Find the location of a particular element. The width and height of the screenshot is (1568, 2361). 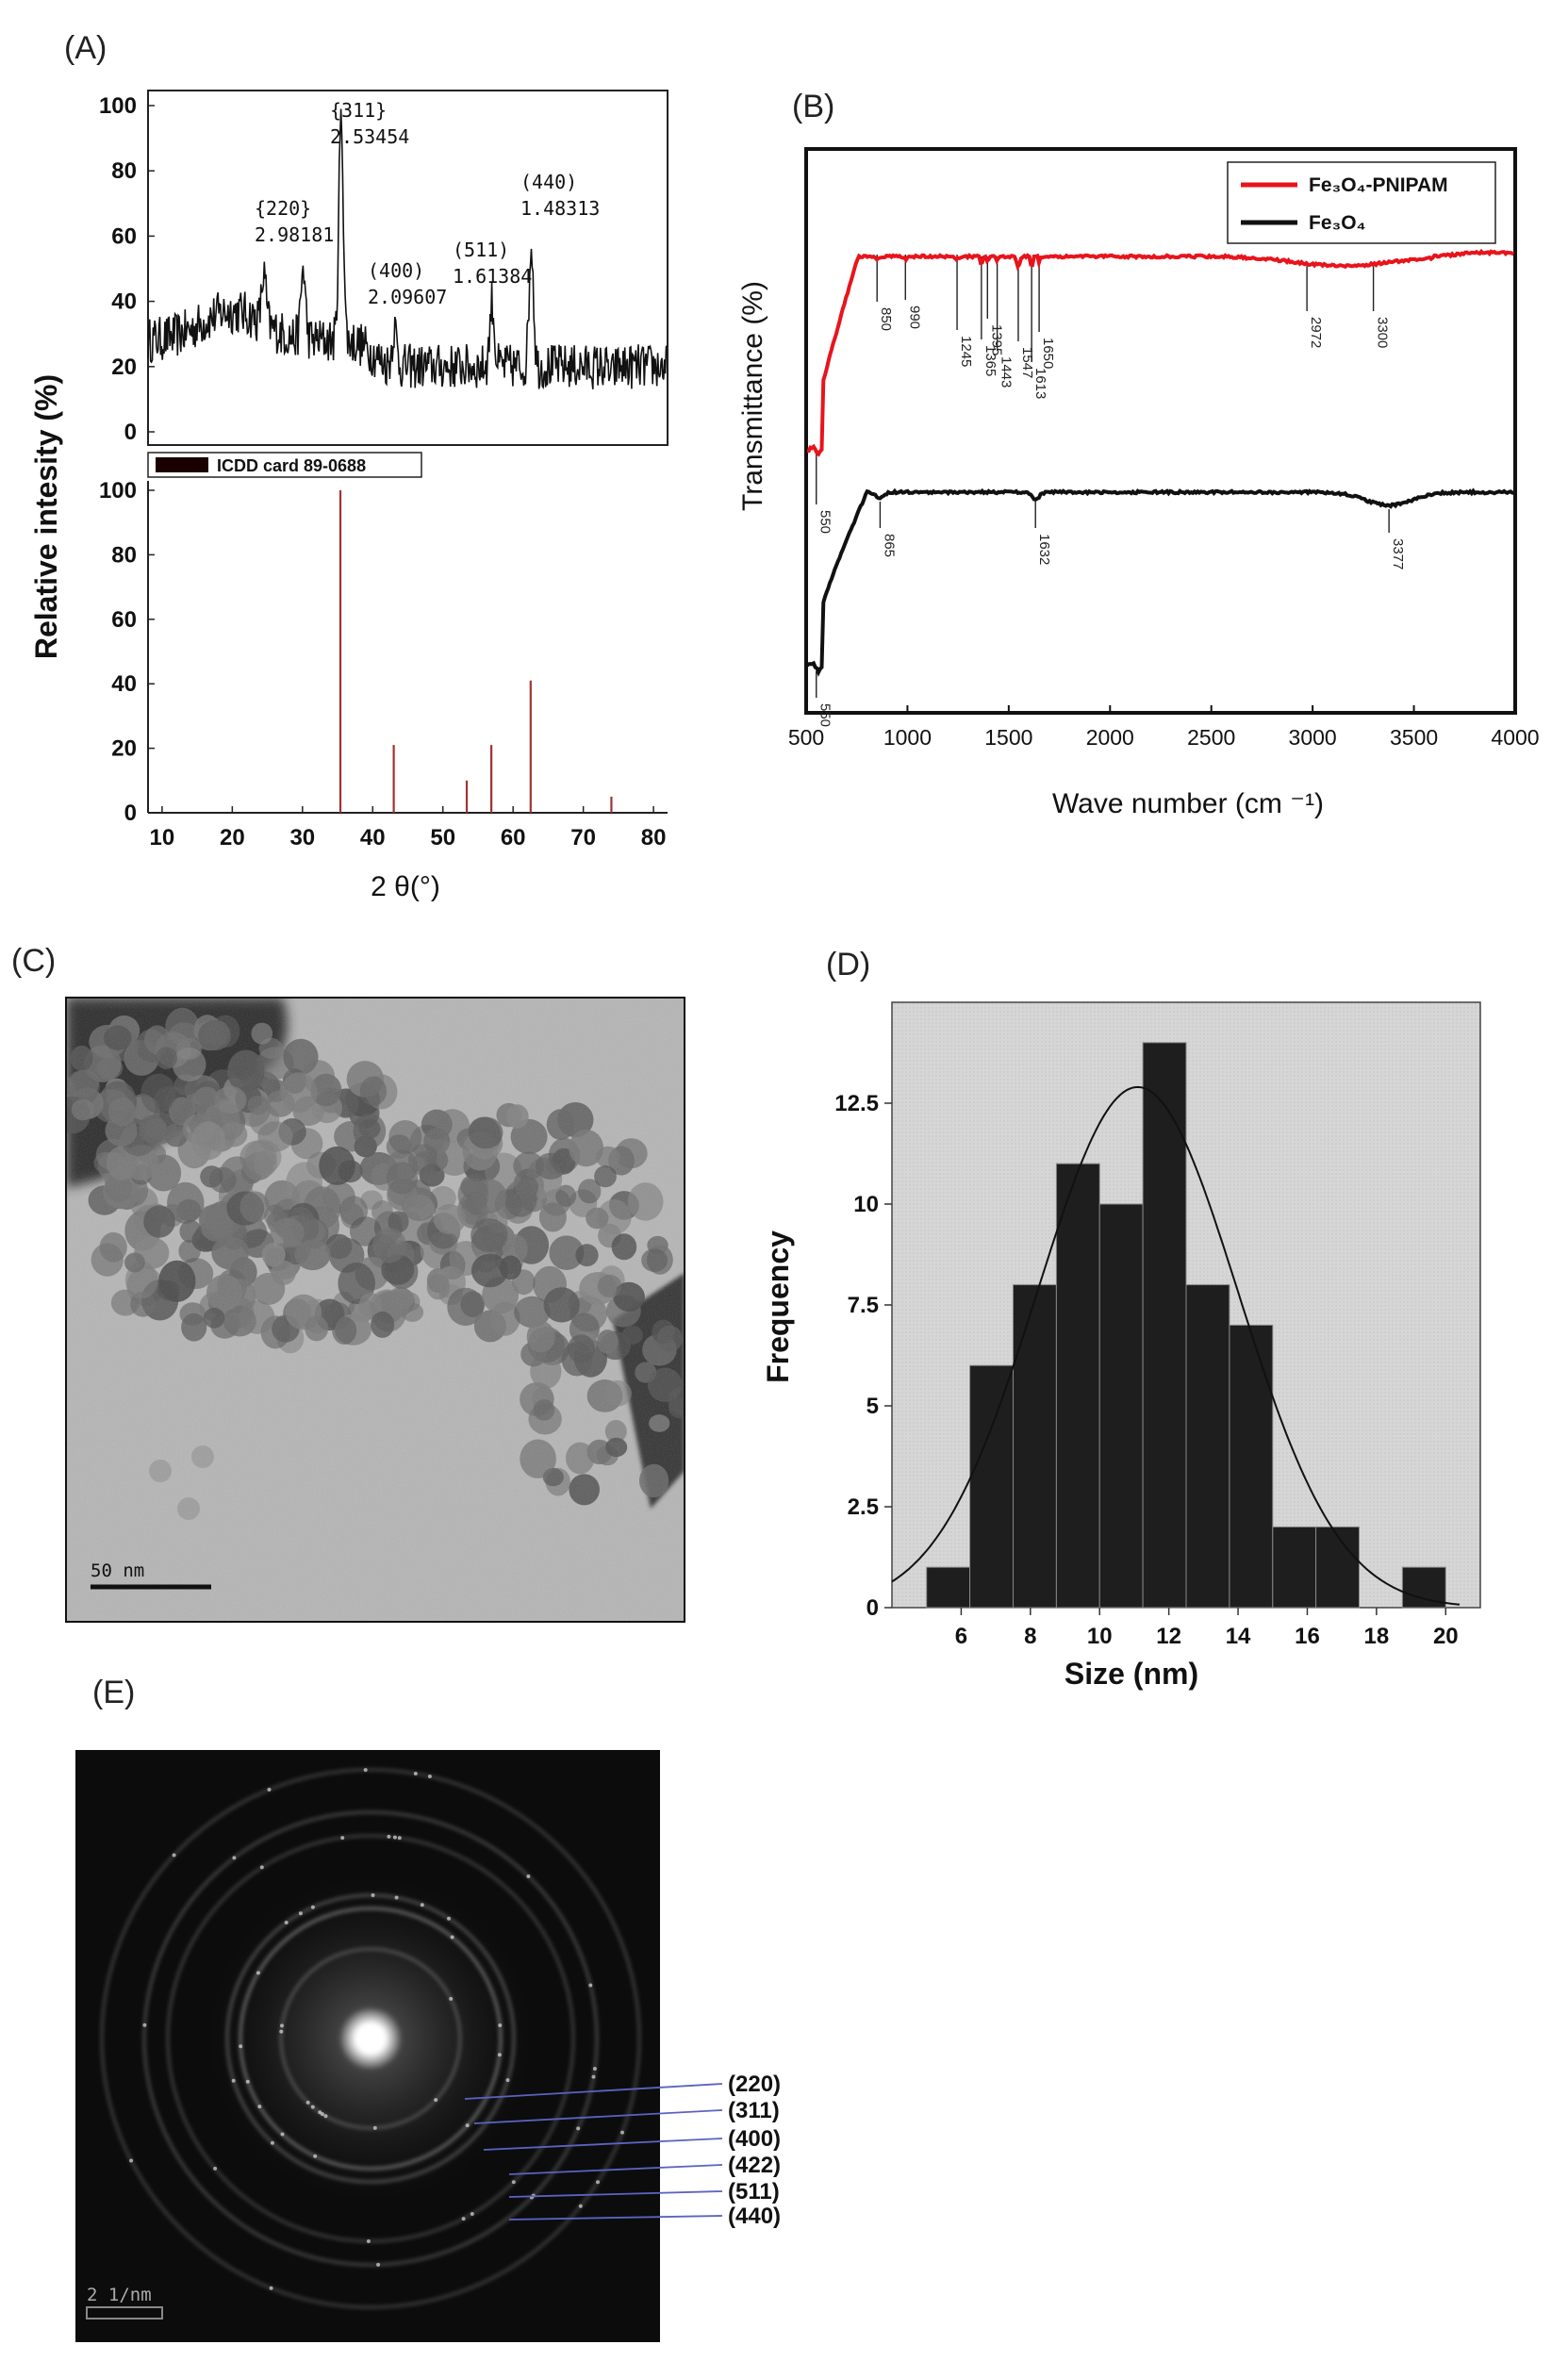

histogram-y-tick-label: 10 is located at coordinates (866, 1204).